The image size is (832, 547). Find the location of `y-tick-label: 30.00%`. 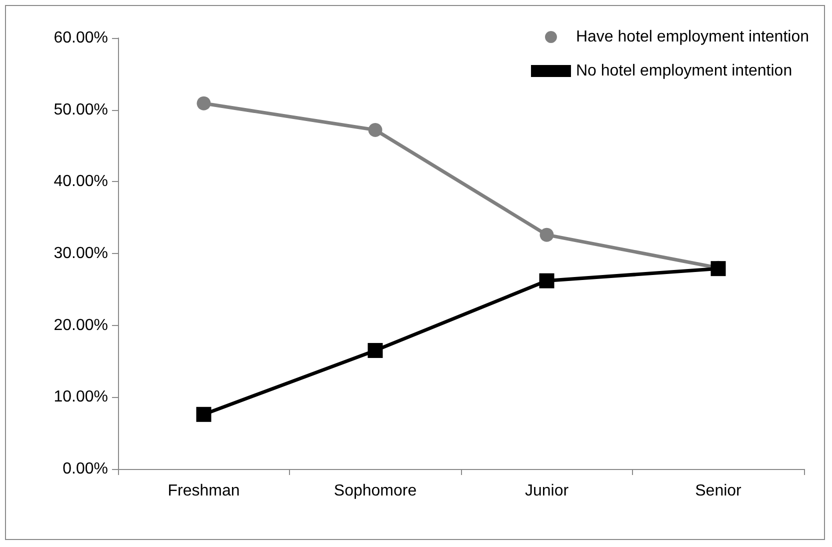

y-tick-label: 30.00% is located at coordinates (81, 253).